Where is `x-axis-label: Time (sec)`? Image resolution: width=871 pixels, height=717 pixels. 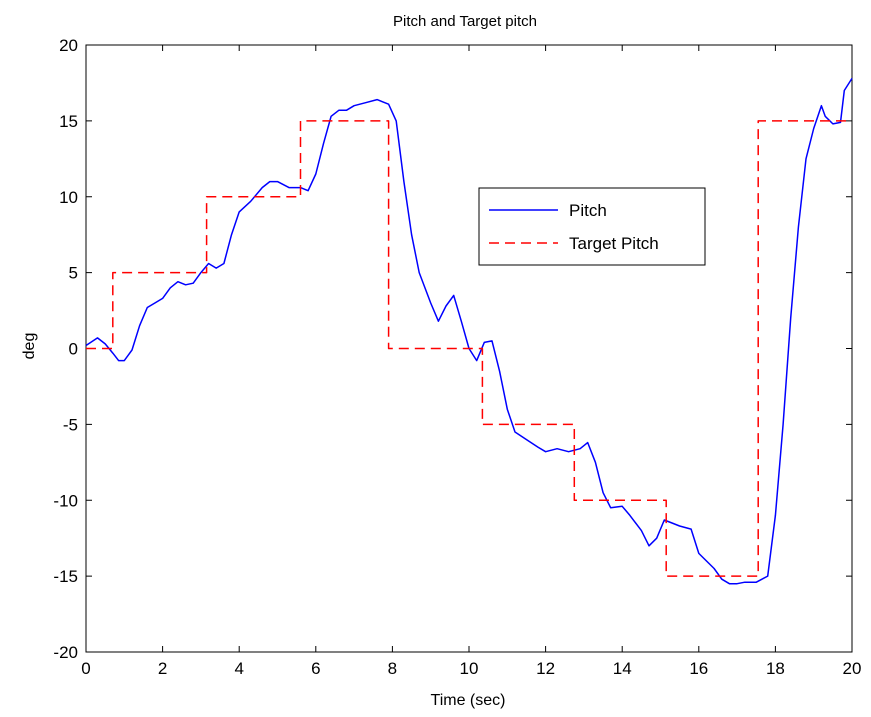 x-axis-label: Time (sec) is located at coordinates (468, 700).